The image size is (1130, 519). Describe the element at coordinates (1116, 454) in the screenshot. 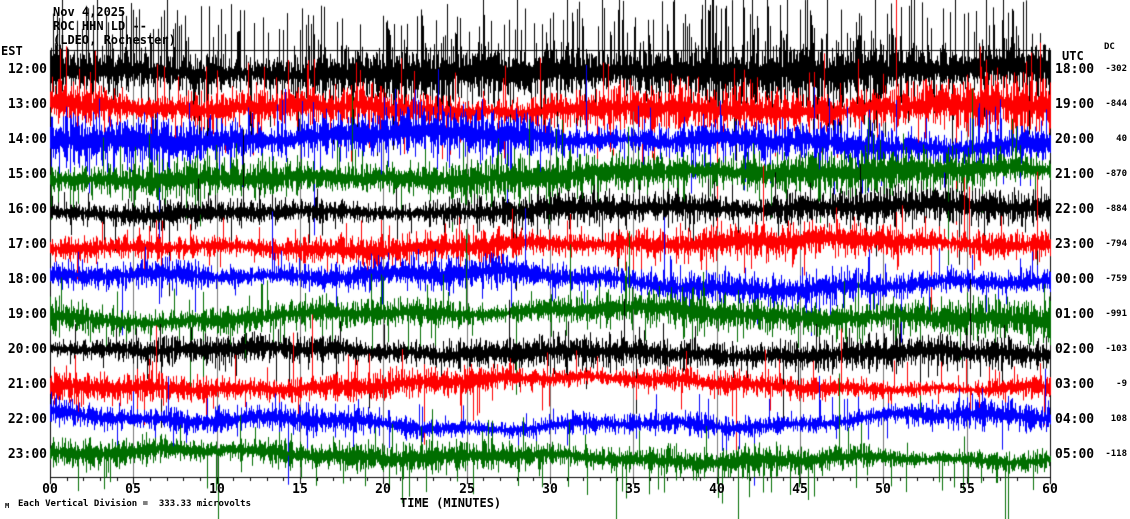

I see `dc-value: -118` at that location.